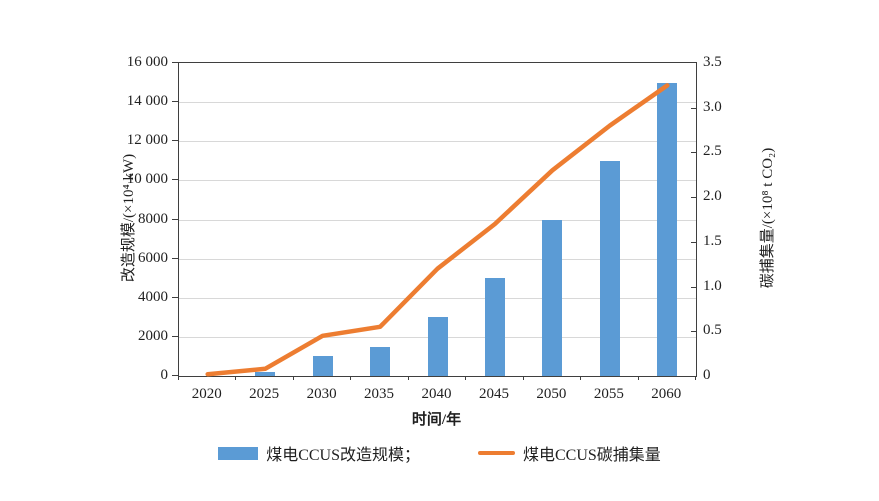 The width and height of the screenshot is (879, 501). I want to click on right-tick-label: 0, so click(707, 375).